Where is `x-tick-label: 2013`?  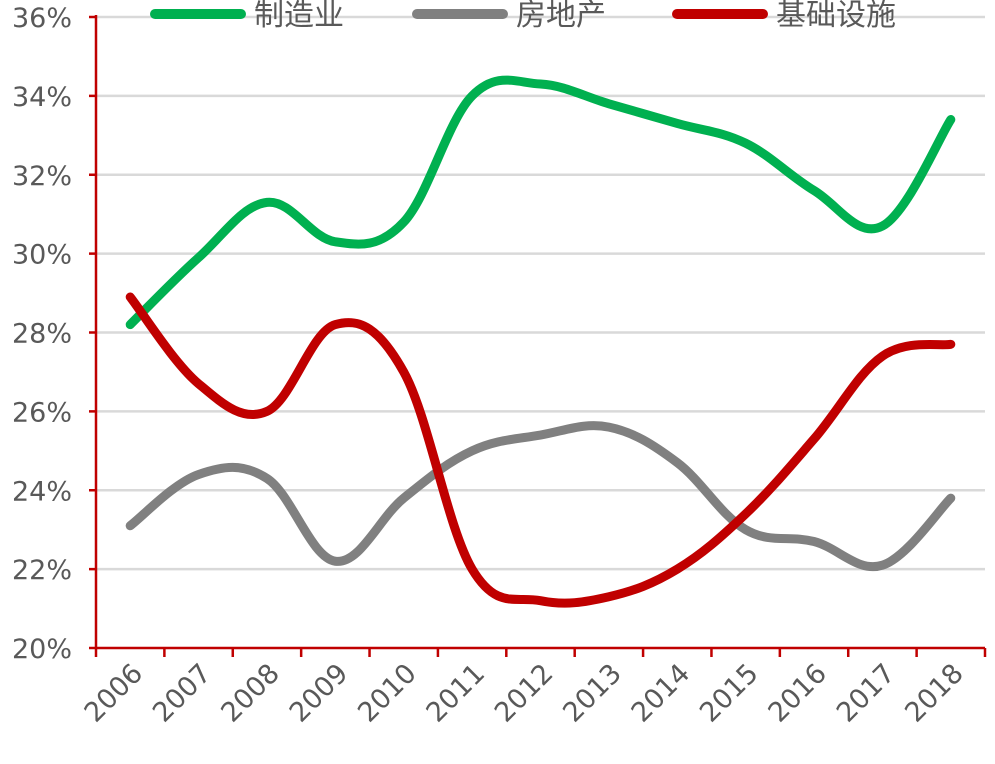
x-tick-label: 2013 is located at coordinates (592, 693).